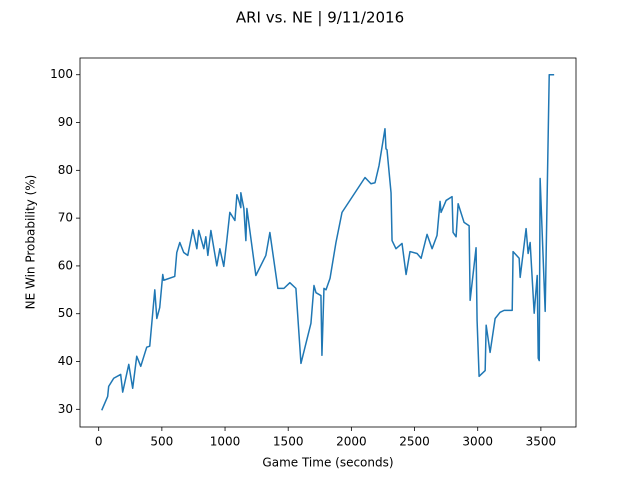 The image size is (640, 480). What do you see at coordinates (65, 361) in the screenshot?
I see `y-tick-label: 40` at bounding box center [65, 361].